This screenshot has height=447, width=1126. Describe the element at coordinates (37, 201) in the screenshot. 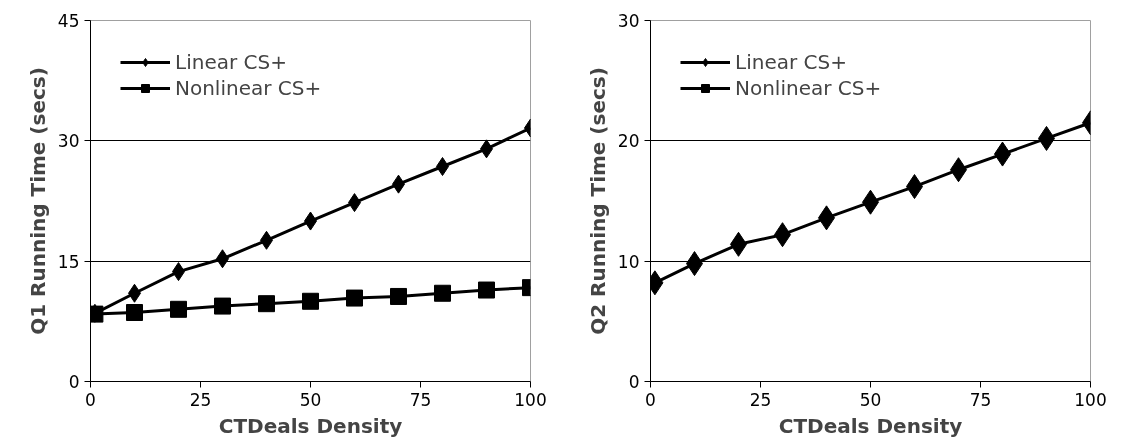

I see `y-axis-title: Q1 Running Time (secs)` at that location.